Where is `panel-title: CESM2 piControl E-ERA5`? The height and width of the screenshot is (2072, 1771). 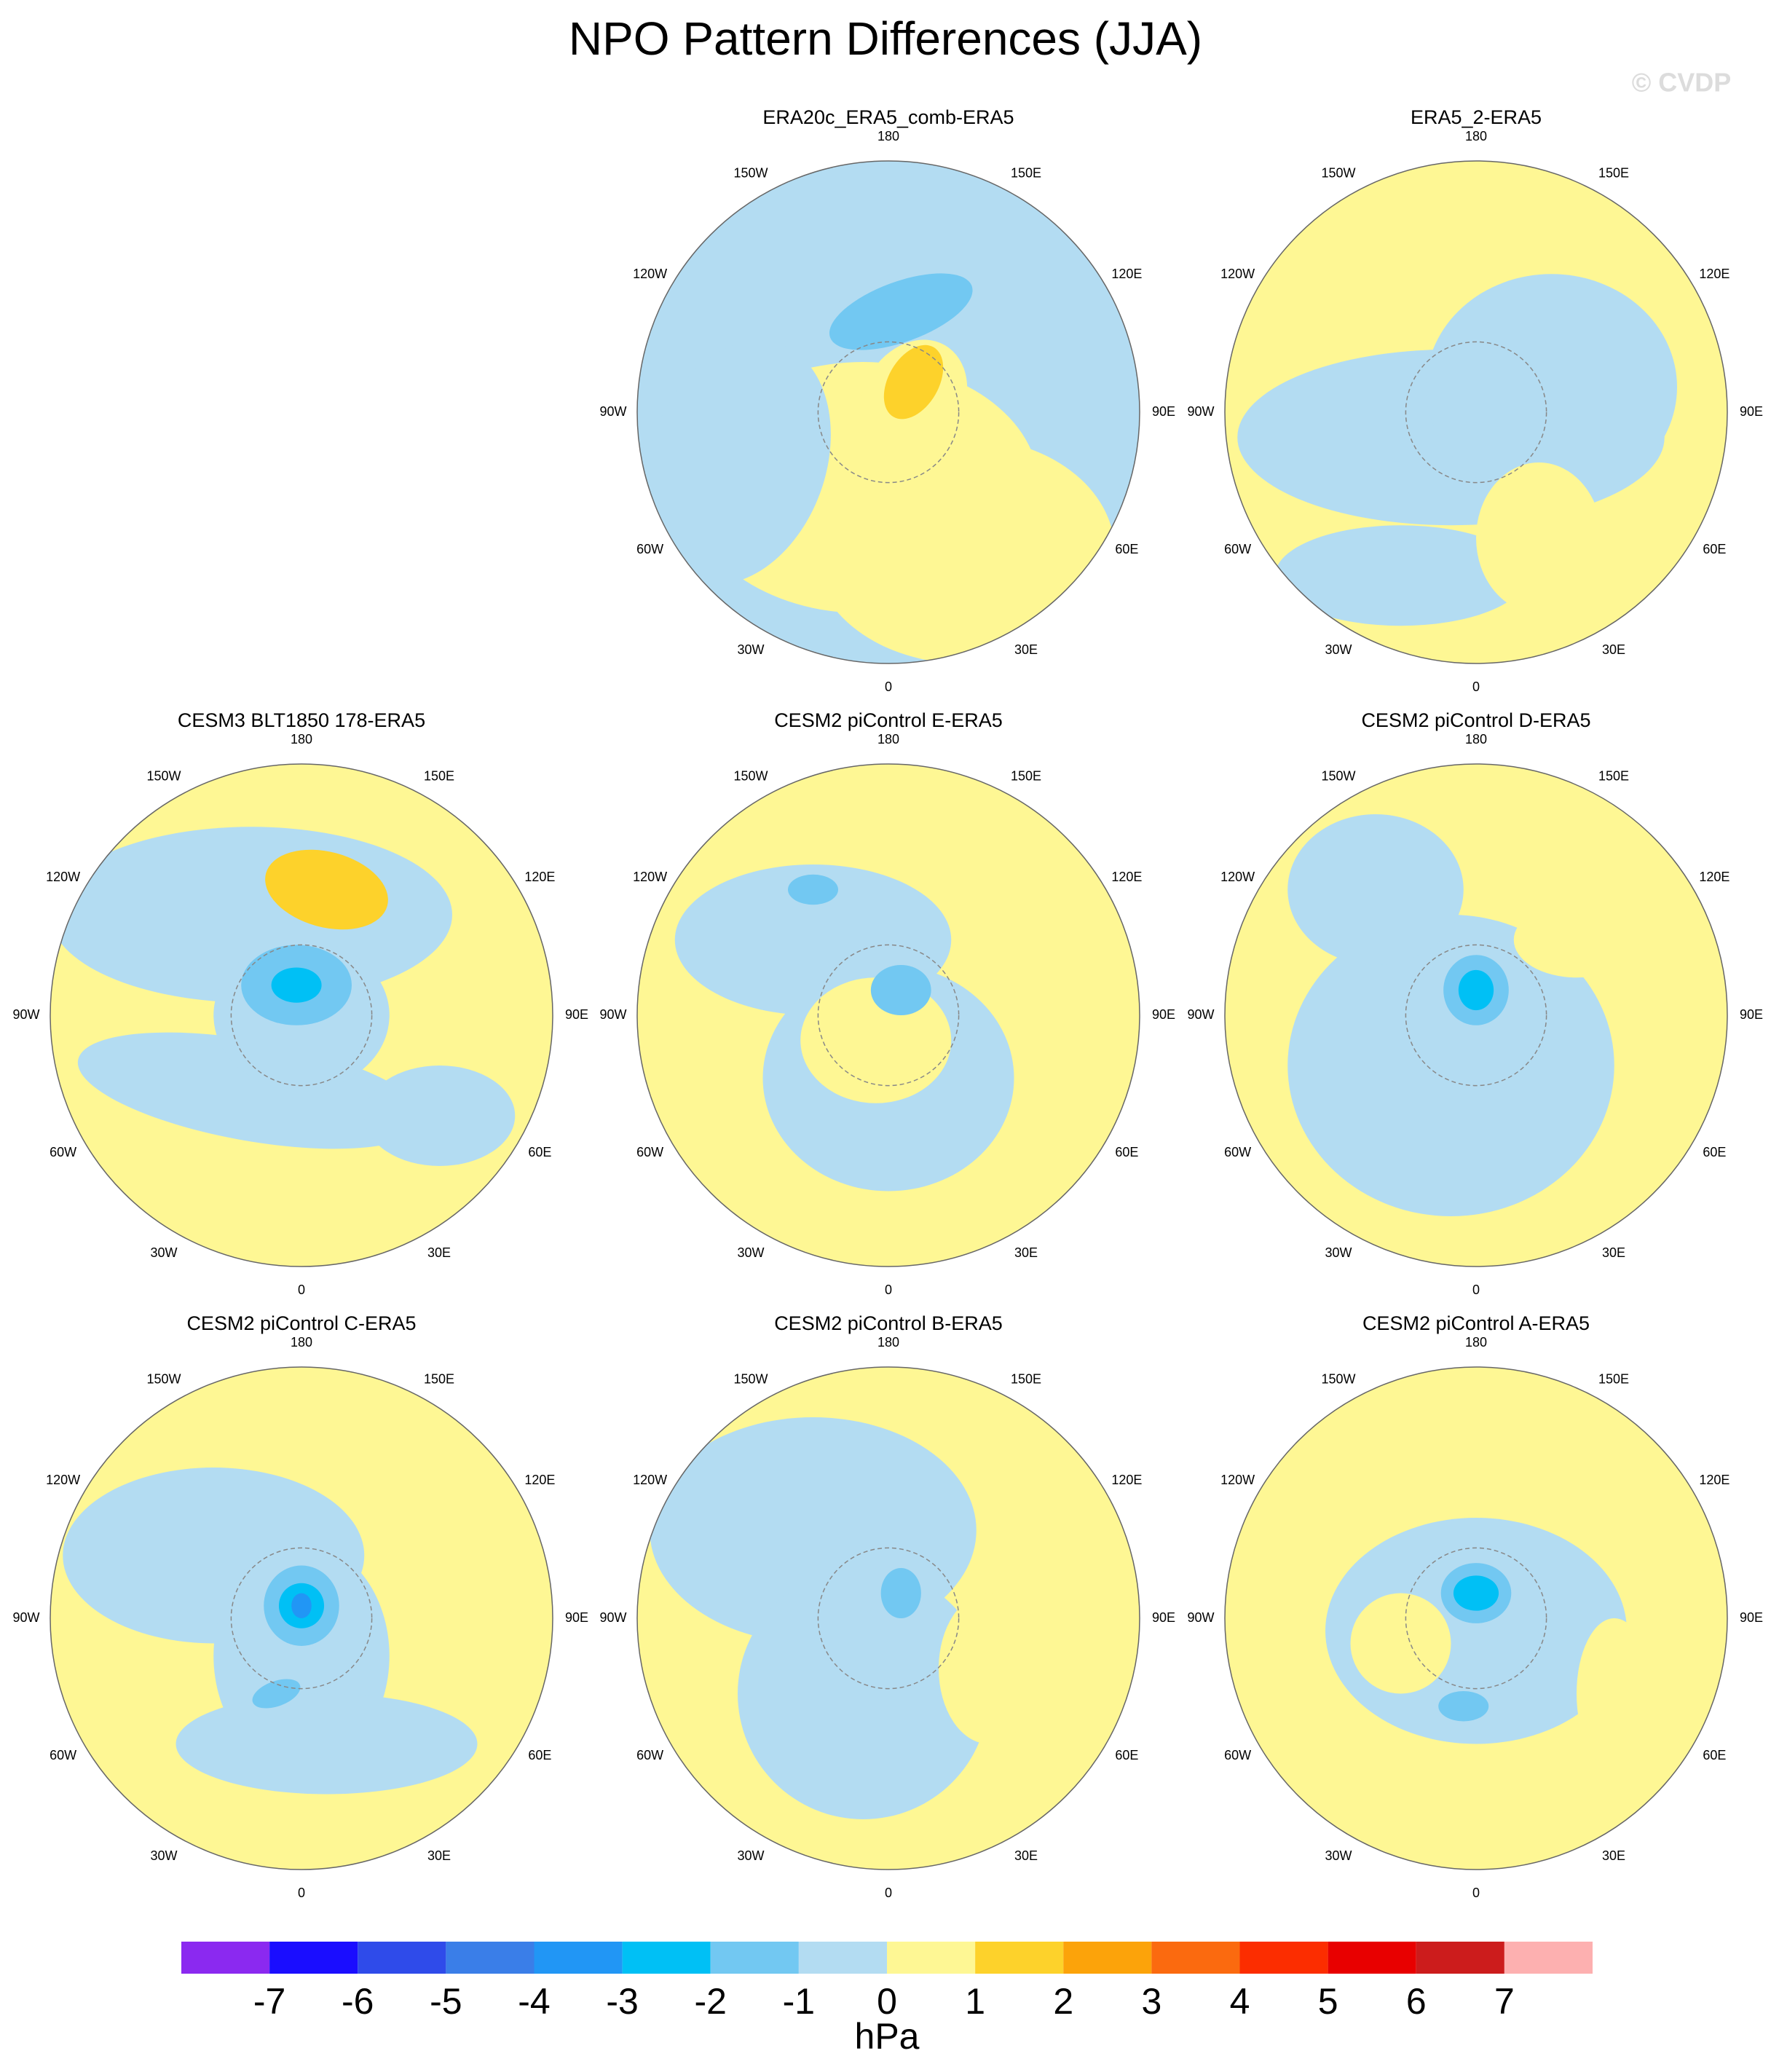
panel-title: CESM2 piControl E-ERA5 is located at coordinates (889, 720).